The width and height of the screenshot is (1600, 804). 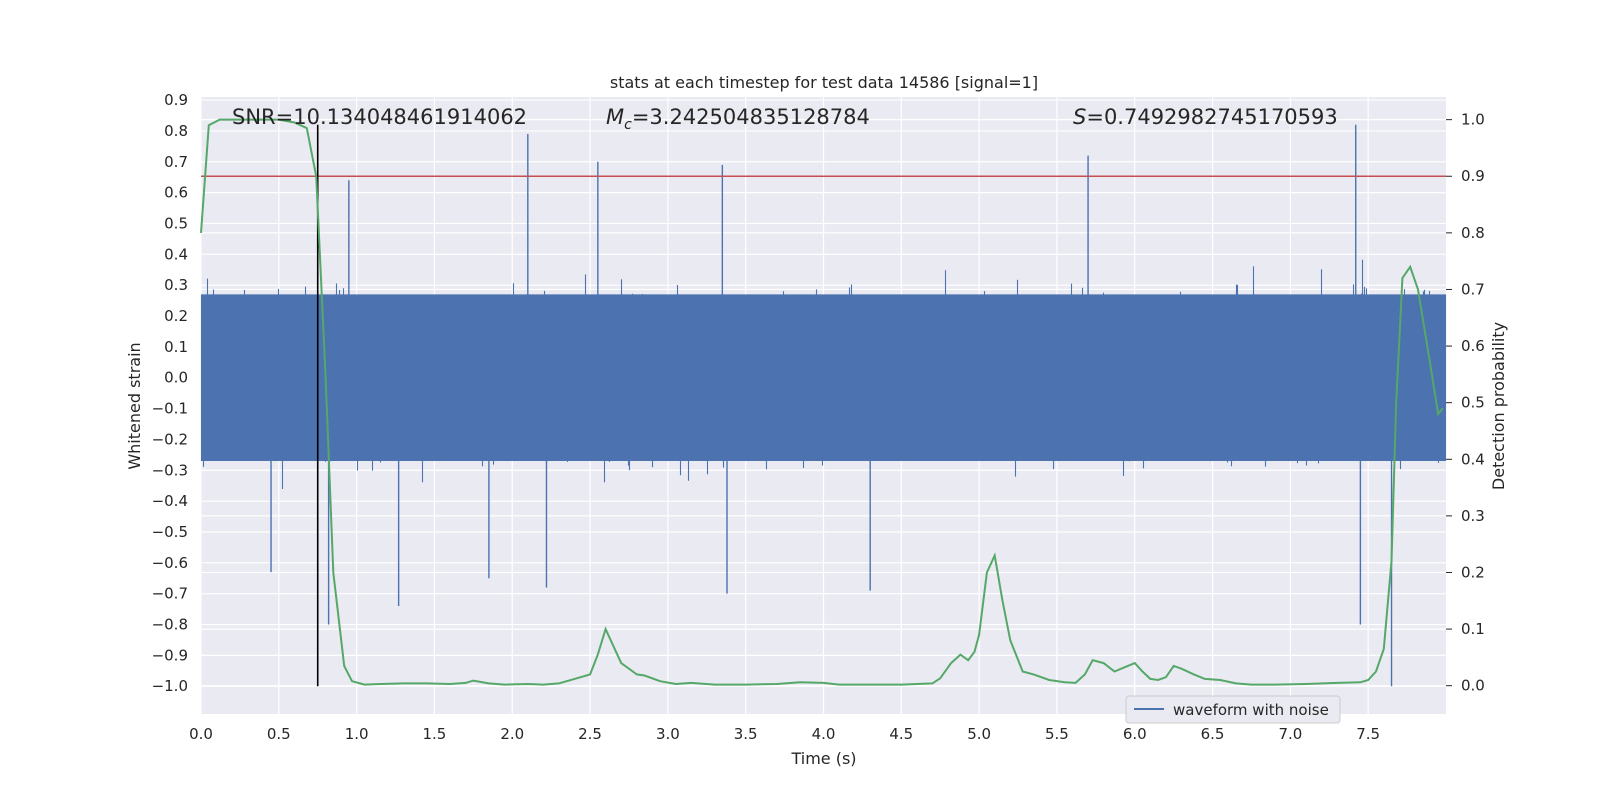 I want to click on x-tick-label: 5.5, so click(x=1057, y=734).